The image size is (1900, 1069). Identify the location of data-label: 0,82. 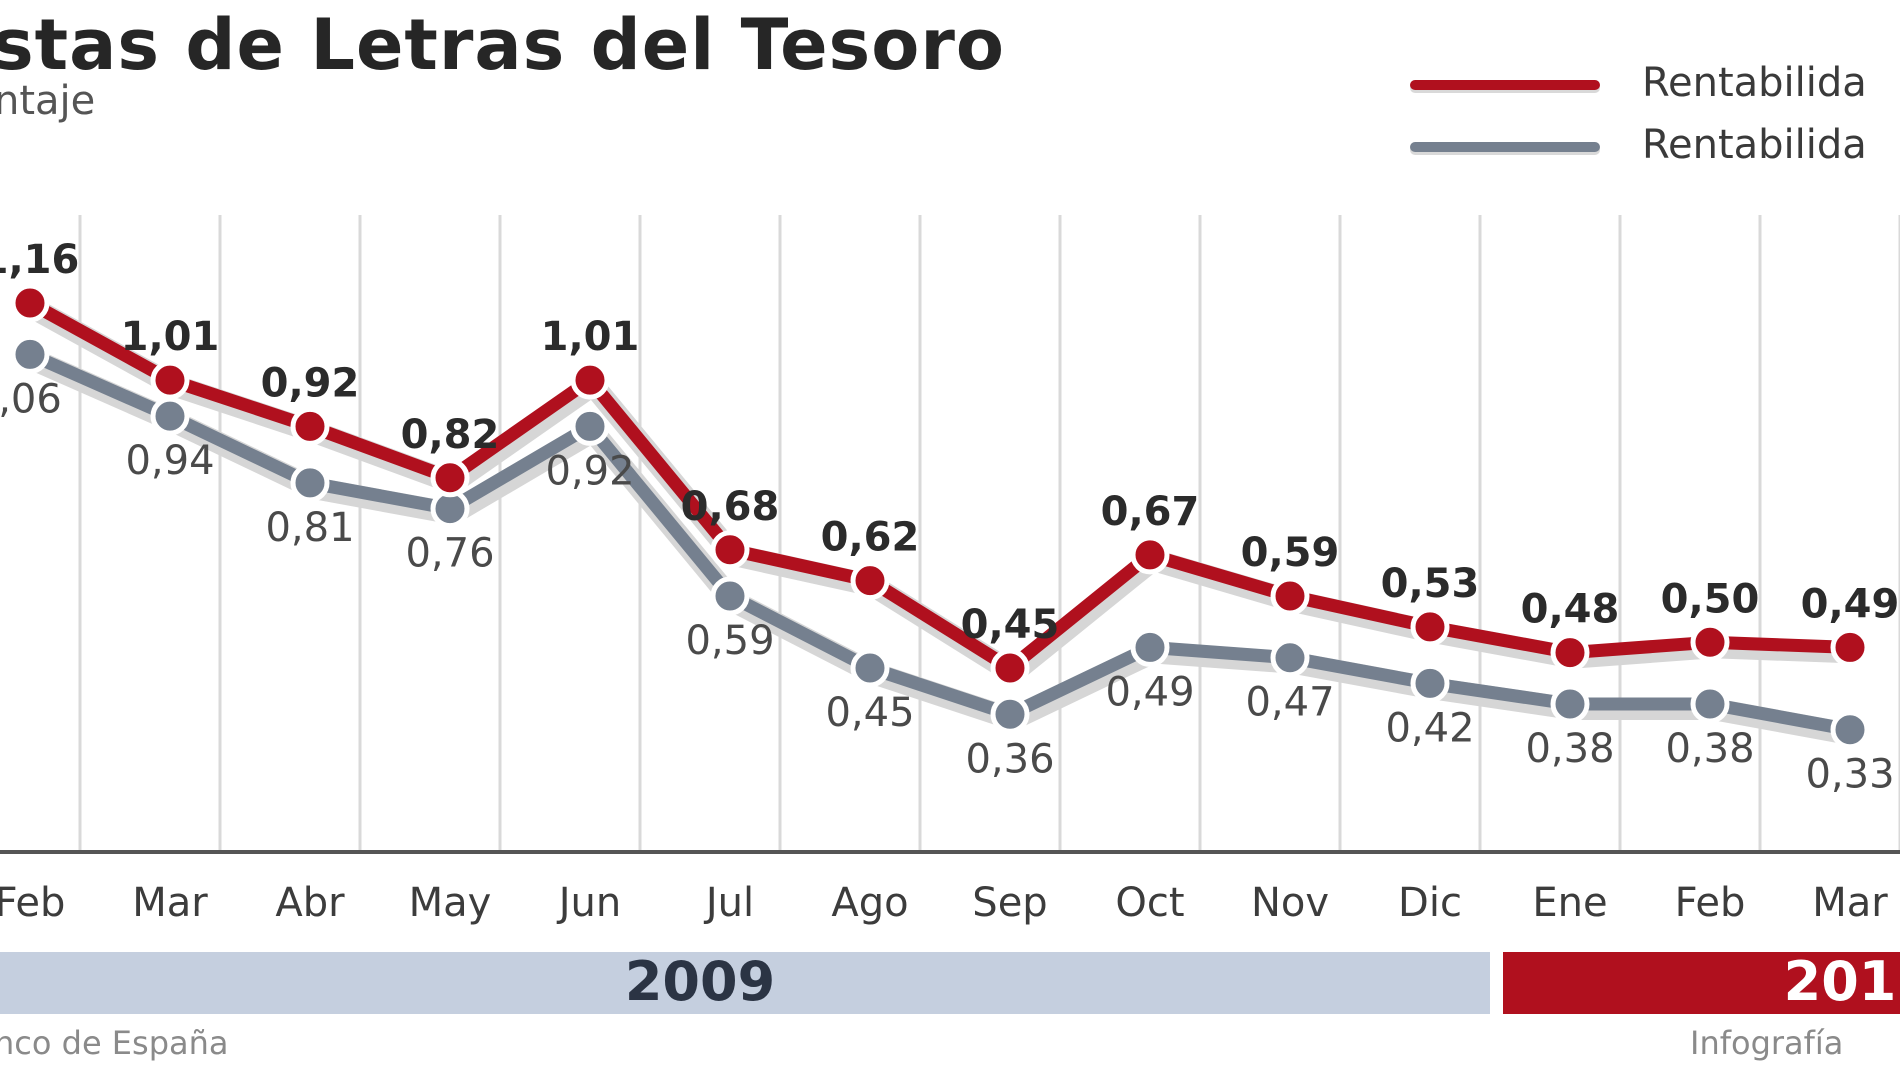
(450, 435).